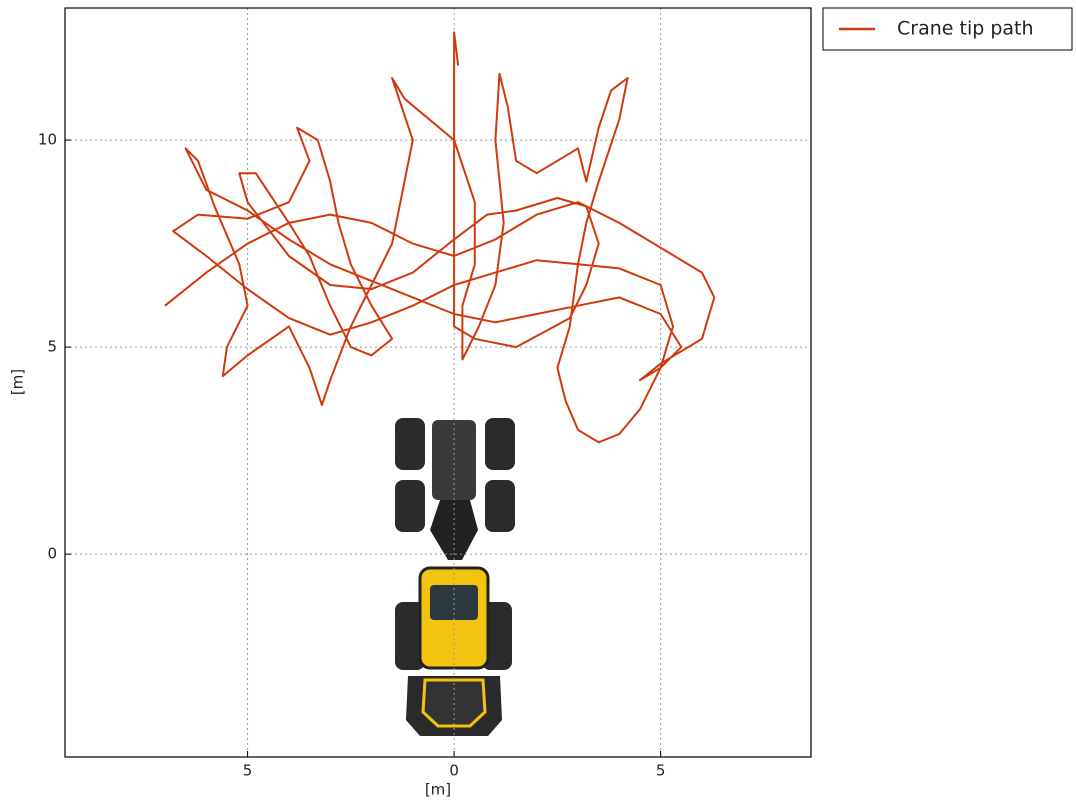 The width and height of the screenshot is (1076, 801). I want to click on x-axis-label: [m], so click(438, 790).